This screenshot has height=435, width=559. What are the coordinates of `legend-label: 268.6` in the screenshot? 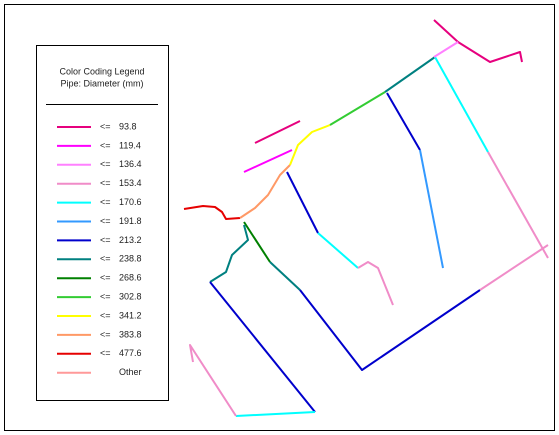 It's located at (130, 278).